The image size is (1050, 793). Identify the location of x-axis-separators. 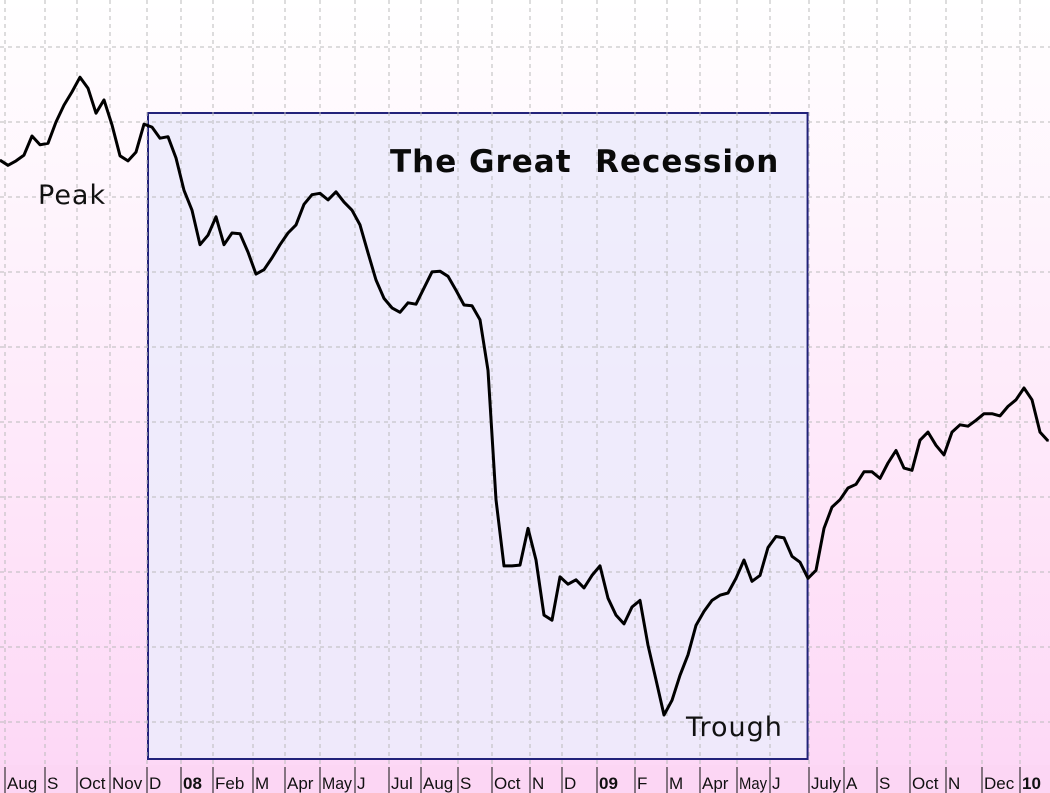
(512, 780).